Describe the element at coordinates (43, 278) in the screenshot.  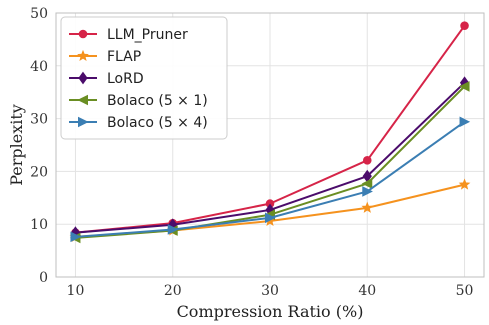
I see `y-tick-label: 0` at that location.